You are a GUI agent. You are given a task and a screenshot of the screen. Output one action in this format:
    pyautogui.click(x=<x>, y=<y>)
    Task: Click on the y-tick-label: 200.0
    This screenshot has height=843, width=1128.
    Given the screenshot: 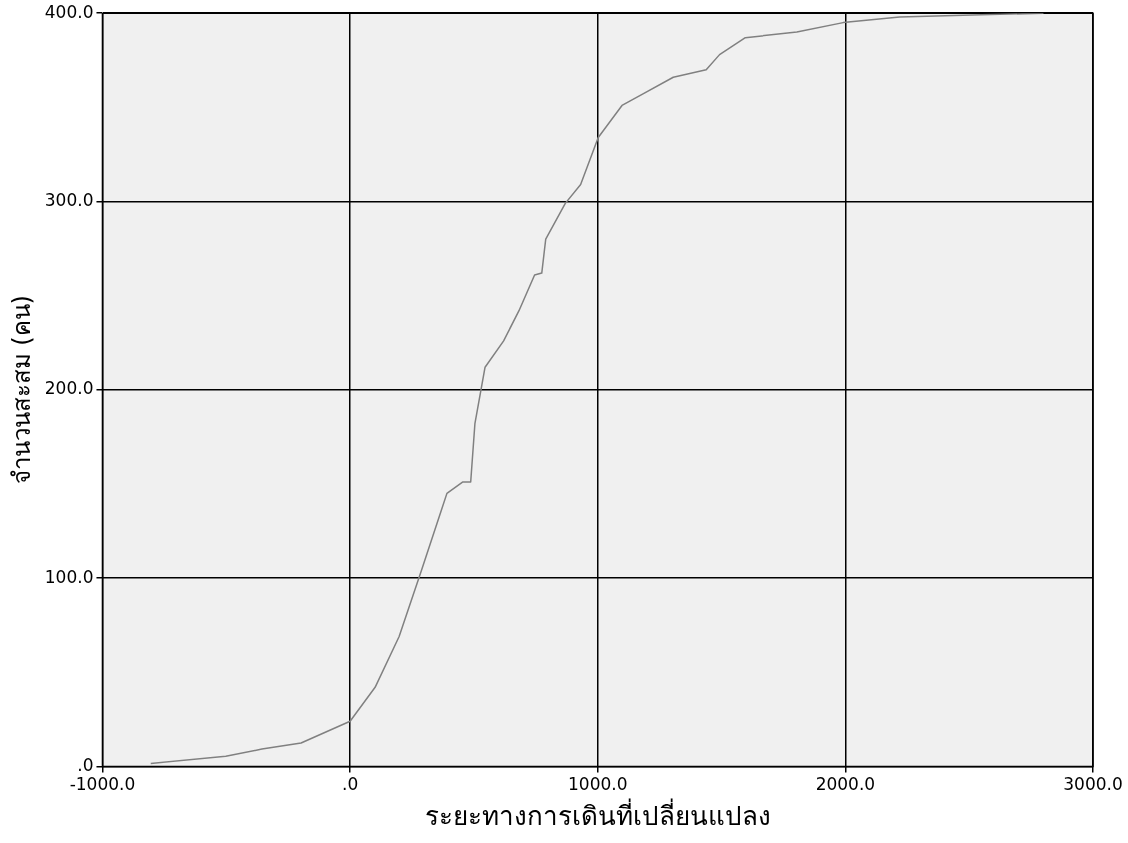 What is the action you would take?
    pyautogui.click(x=69, y=388)
    